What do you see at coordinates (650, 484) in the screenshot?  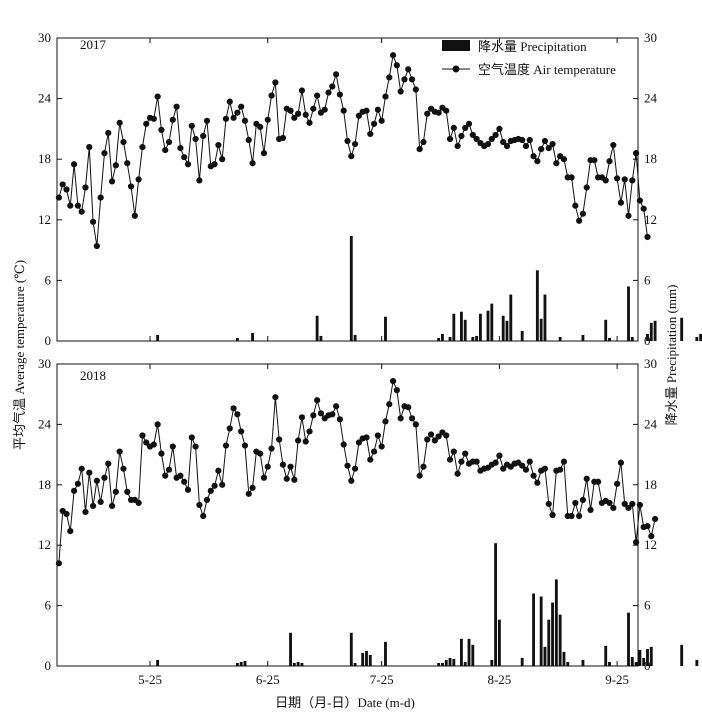 I see `y-right-tick-label-2018-3: 18` at bounding box center [650, 484].